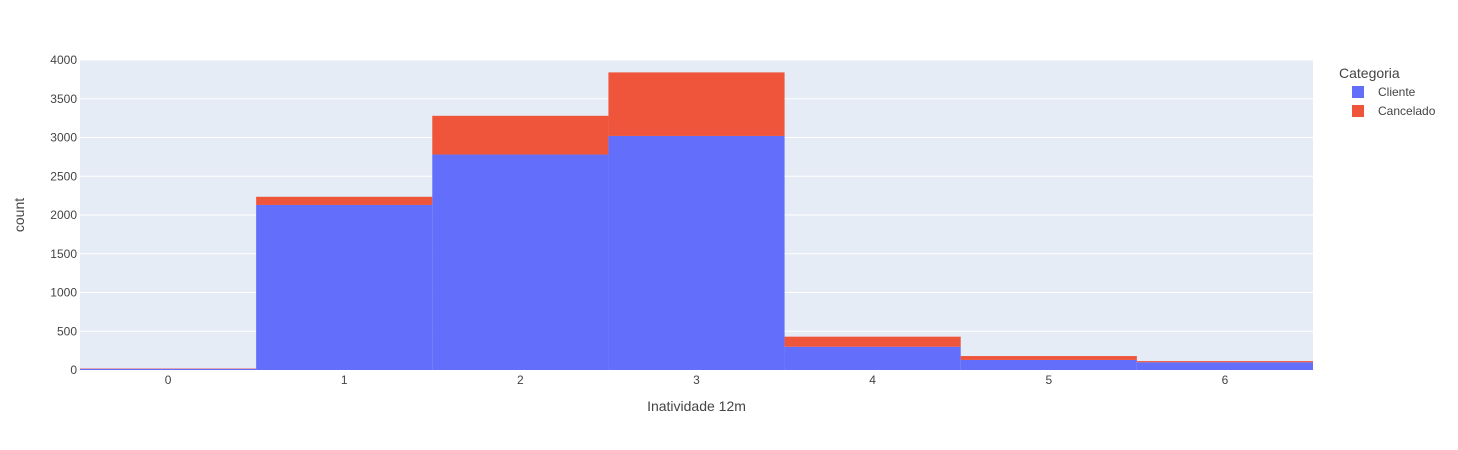 The width and height of the screenshot is (1458, 450). What do you see at coordinates (73, 370) in the screenshot?
I see `y-tick-label: 0` at bounding box center [73, 370].